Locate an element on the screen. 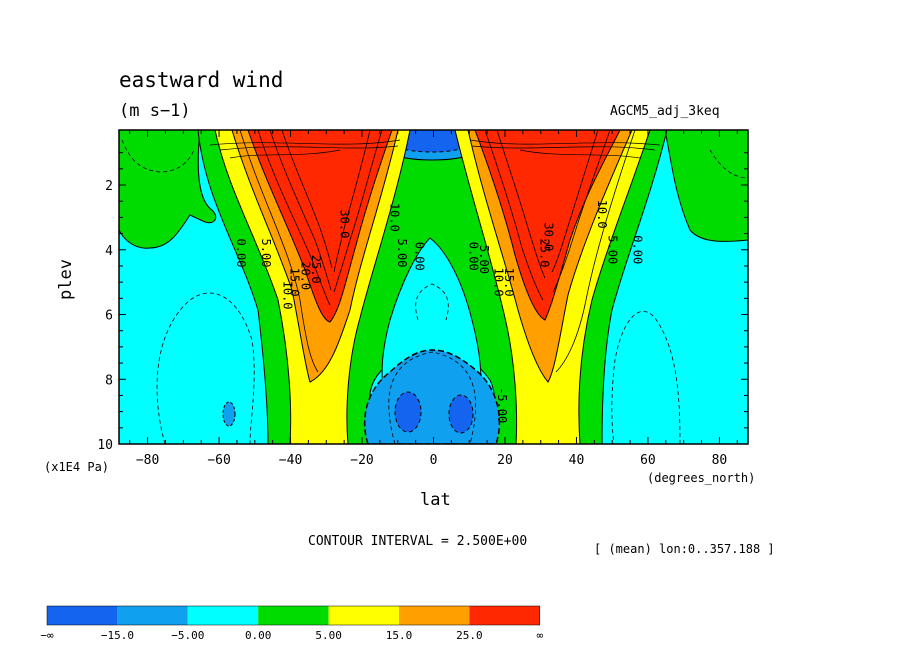 The height and width of the screenshot is (654, 904). chart-title: eastward wind is located at coordinates (201, 80).